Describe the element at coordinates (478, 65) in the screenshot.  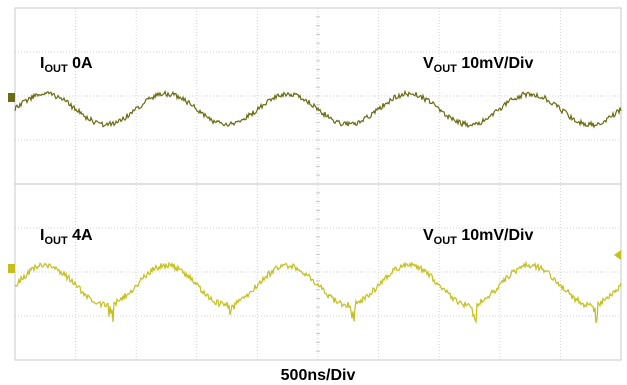
I see `panel1-scale-label: VOUT 10mV/Div` at that location.